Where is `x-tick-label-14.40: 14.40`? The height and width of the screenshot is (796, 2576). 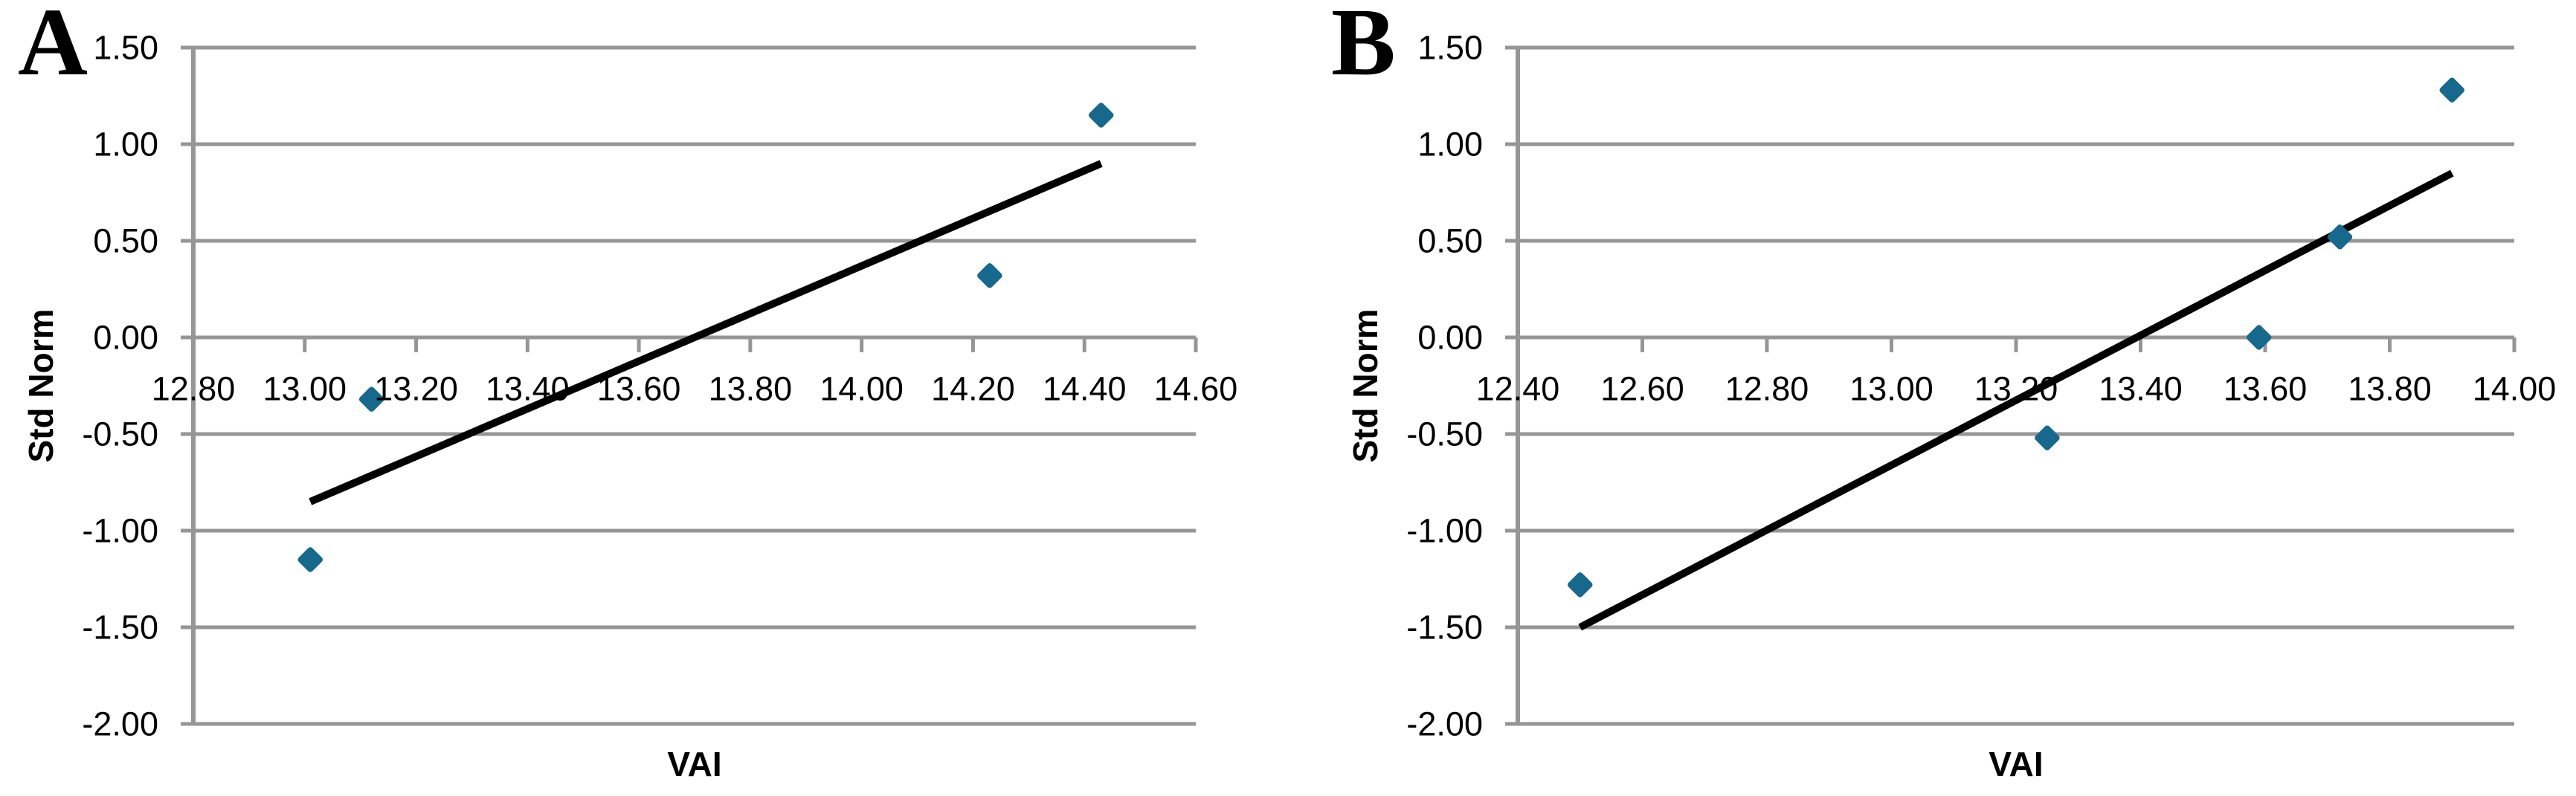 x-tick-label-14.40: 14.40 is located at coordinates (1085, 389).